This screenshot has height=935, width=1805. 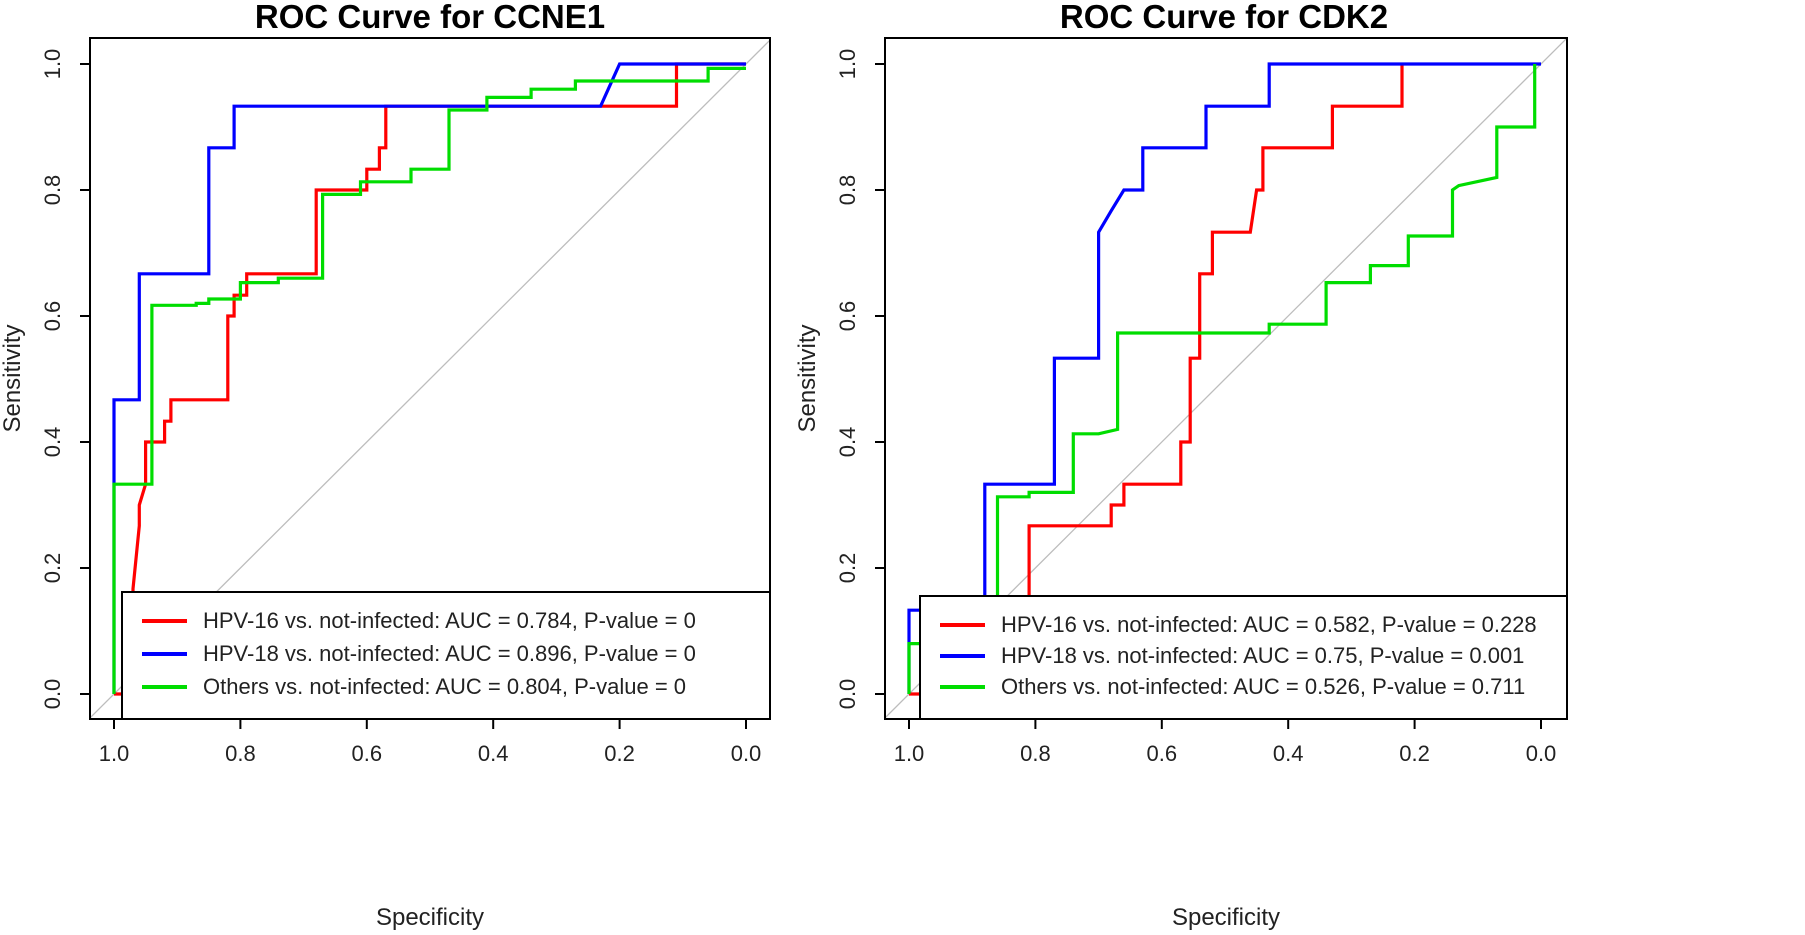 What do you see at coordinates (1224, 17) in the screenshot?
I see `chart-title: ROC Curve for CDK2` at bounding box center [1224, 17].